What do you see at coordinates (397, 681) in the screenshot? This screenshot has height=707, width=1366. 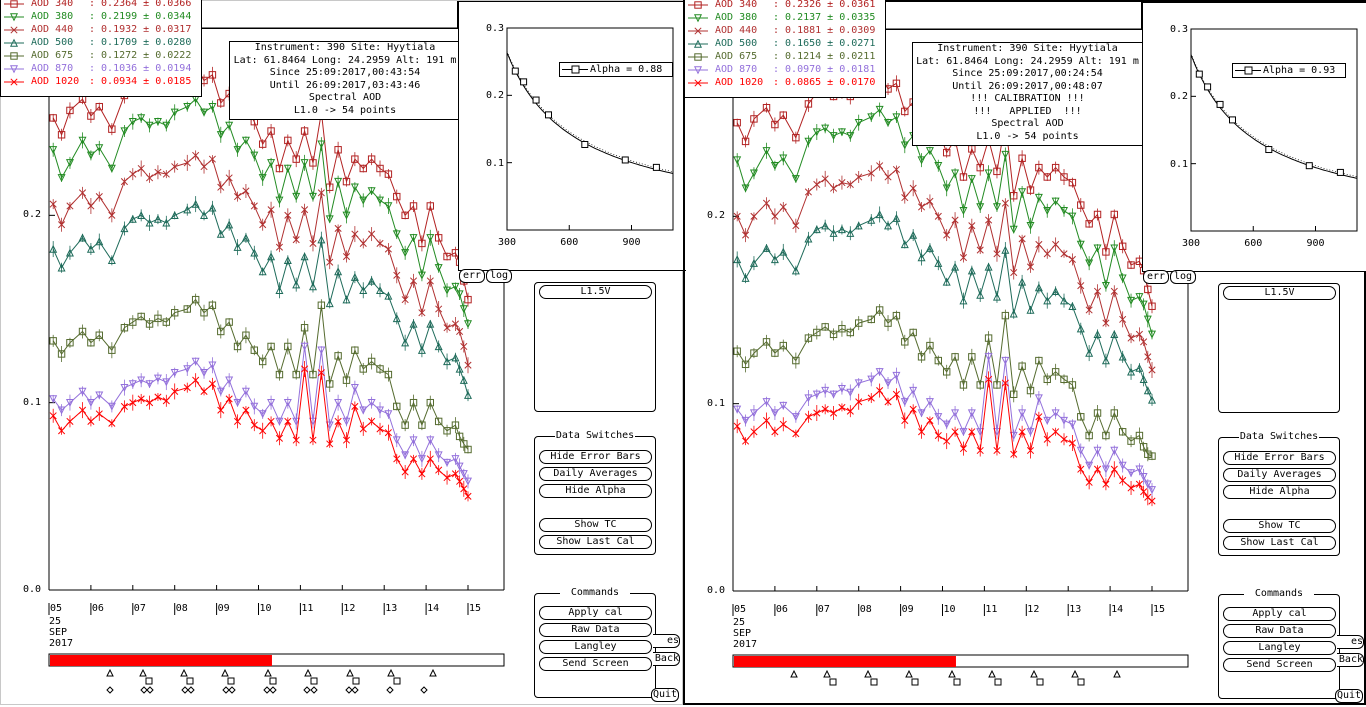 I see `day-square` at bounding box center [397, 681].